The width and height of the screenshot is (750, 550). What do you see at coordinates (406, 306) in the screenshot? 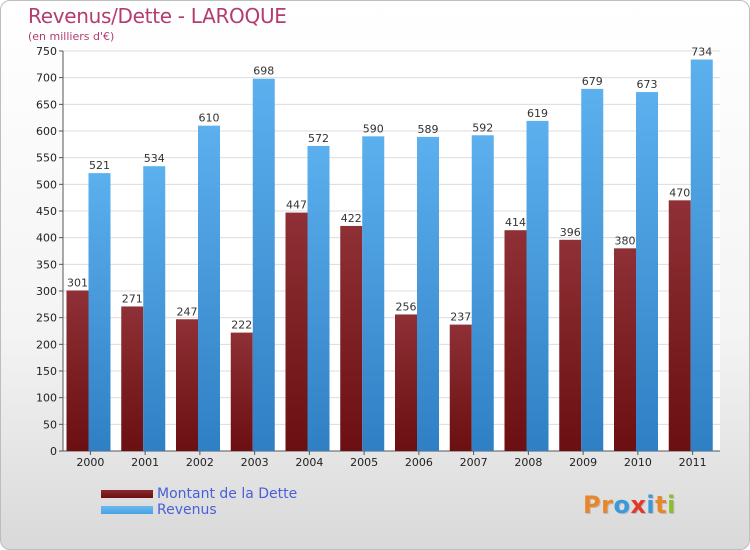
I see `value-label-dette: 256` at bounding box center [406, 306].